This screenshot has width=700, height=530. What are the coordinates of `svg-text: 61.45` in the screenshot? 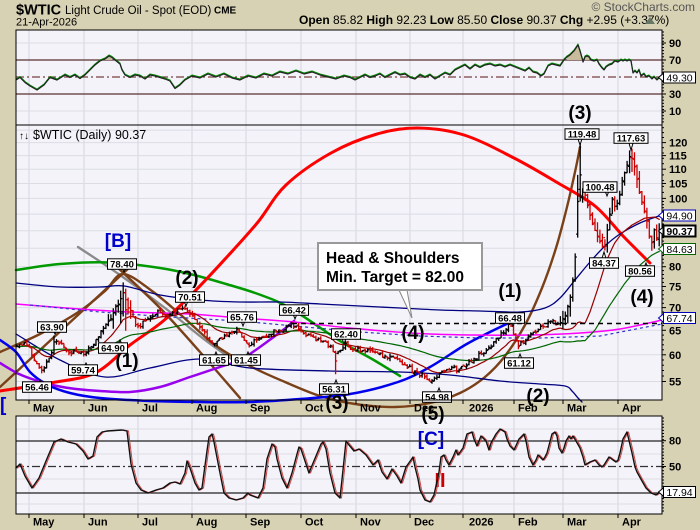 It's located at (246, 360).